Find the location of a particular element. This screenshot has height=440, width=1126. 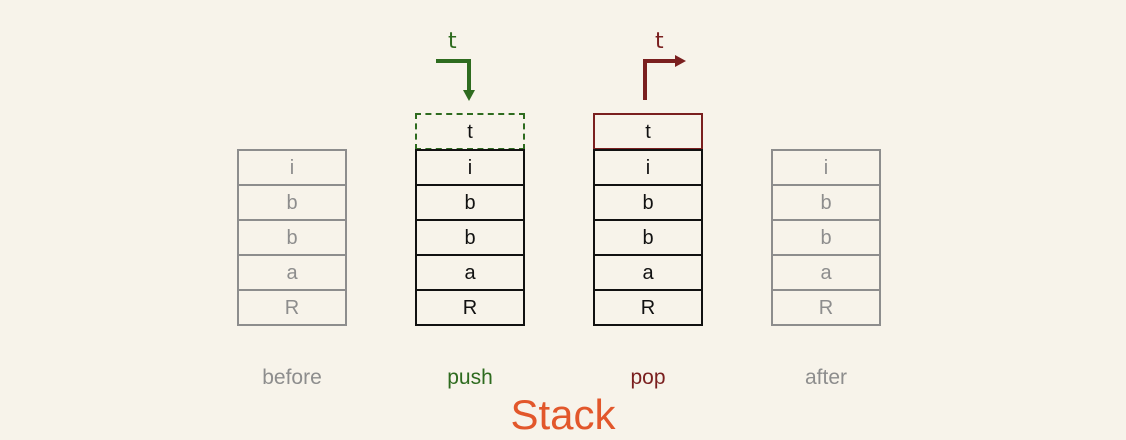

diagram-title: Stack is located at coordinates (563, 414).